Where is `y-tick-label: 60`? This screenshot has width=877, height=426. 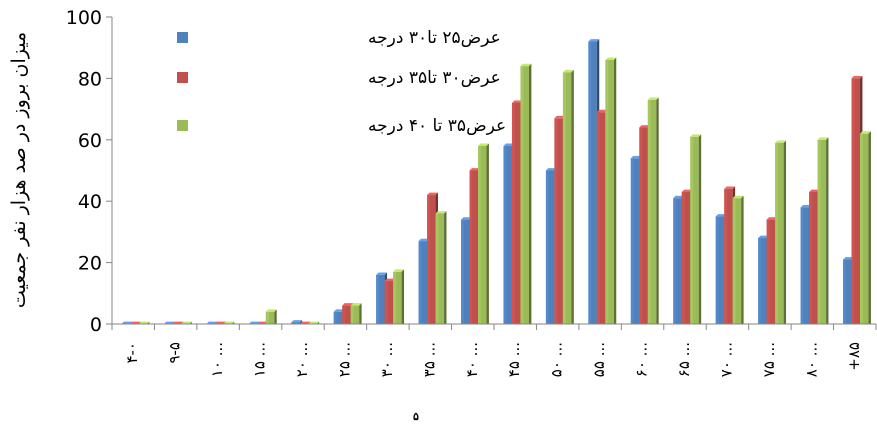
y-tick-label: 60 is located at coordinates (90, 141).